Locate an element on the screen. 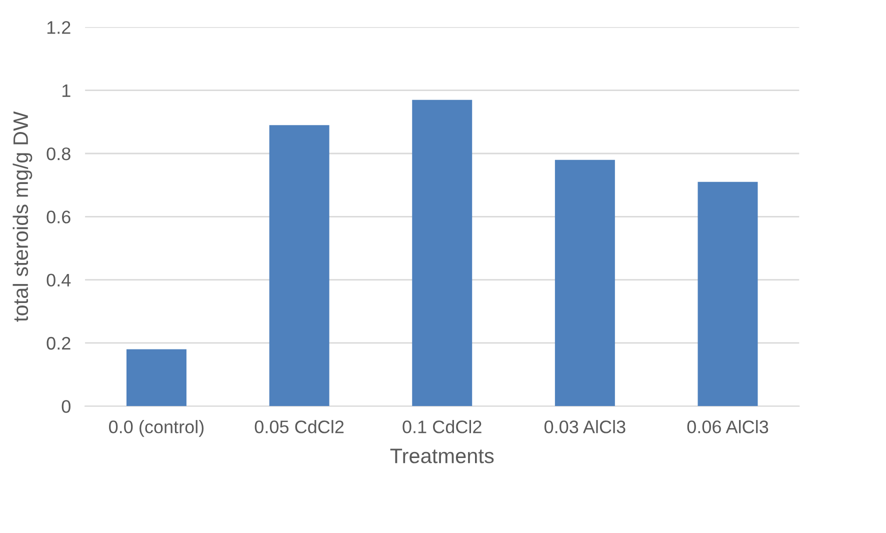 The height and width of the screenshot is (533, 886). y-tick-label: 0.6 is located at coordinates (58, 217).